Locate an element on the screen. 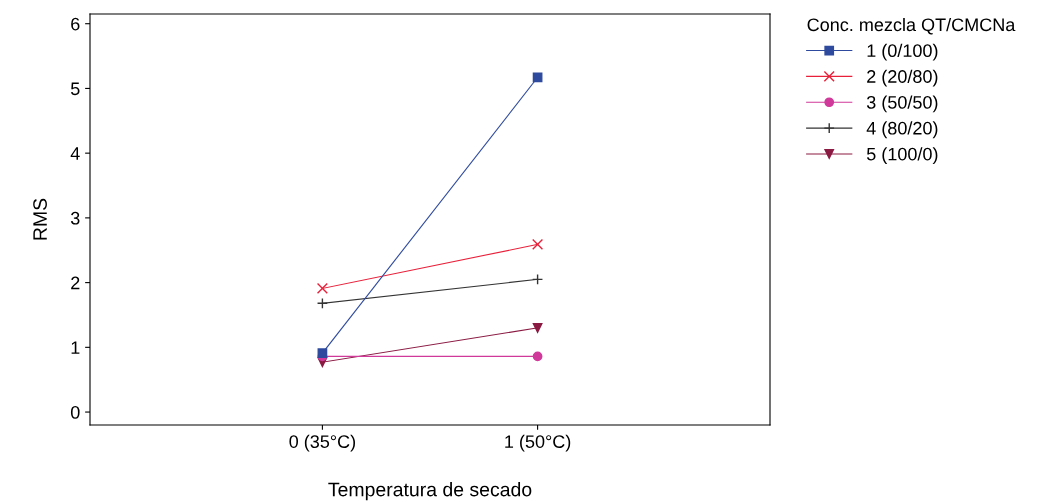  y-tick-label: 3 is located at coordinates (75, 218).